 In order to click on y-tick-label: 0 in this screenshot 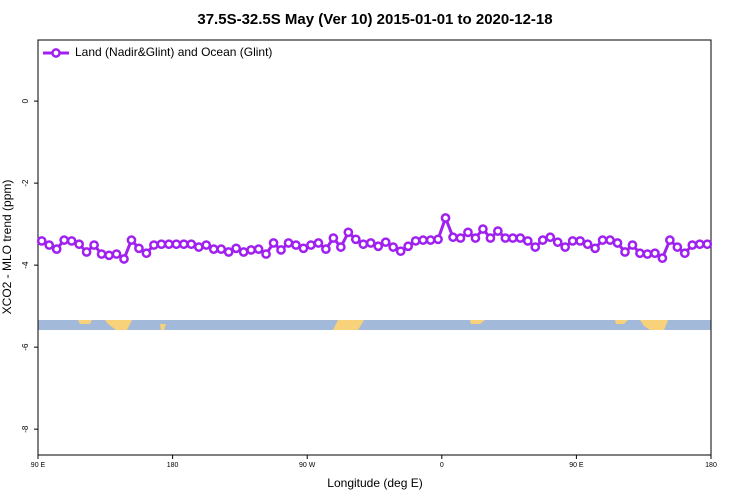, I will do `click(25, 100)`.